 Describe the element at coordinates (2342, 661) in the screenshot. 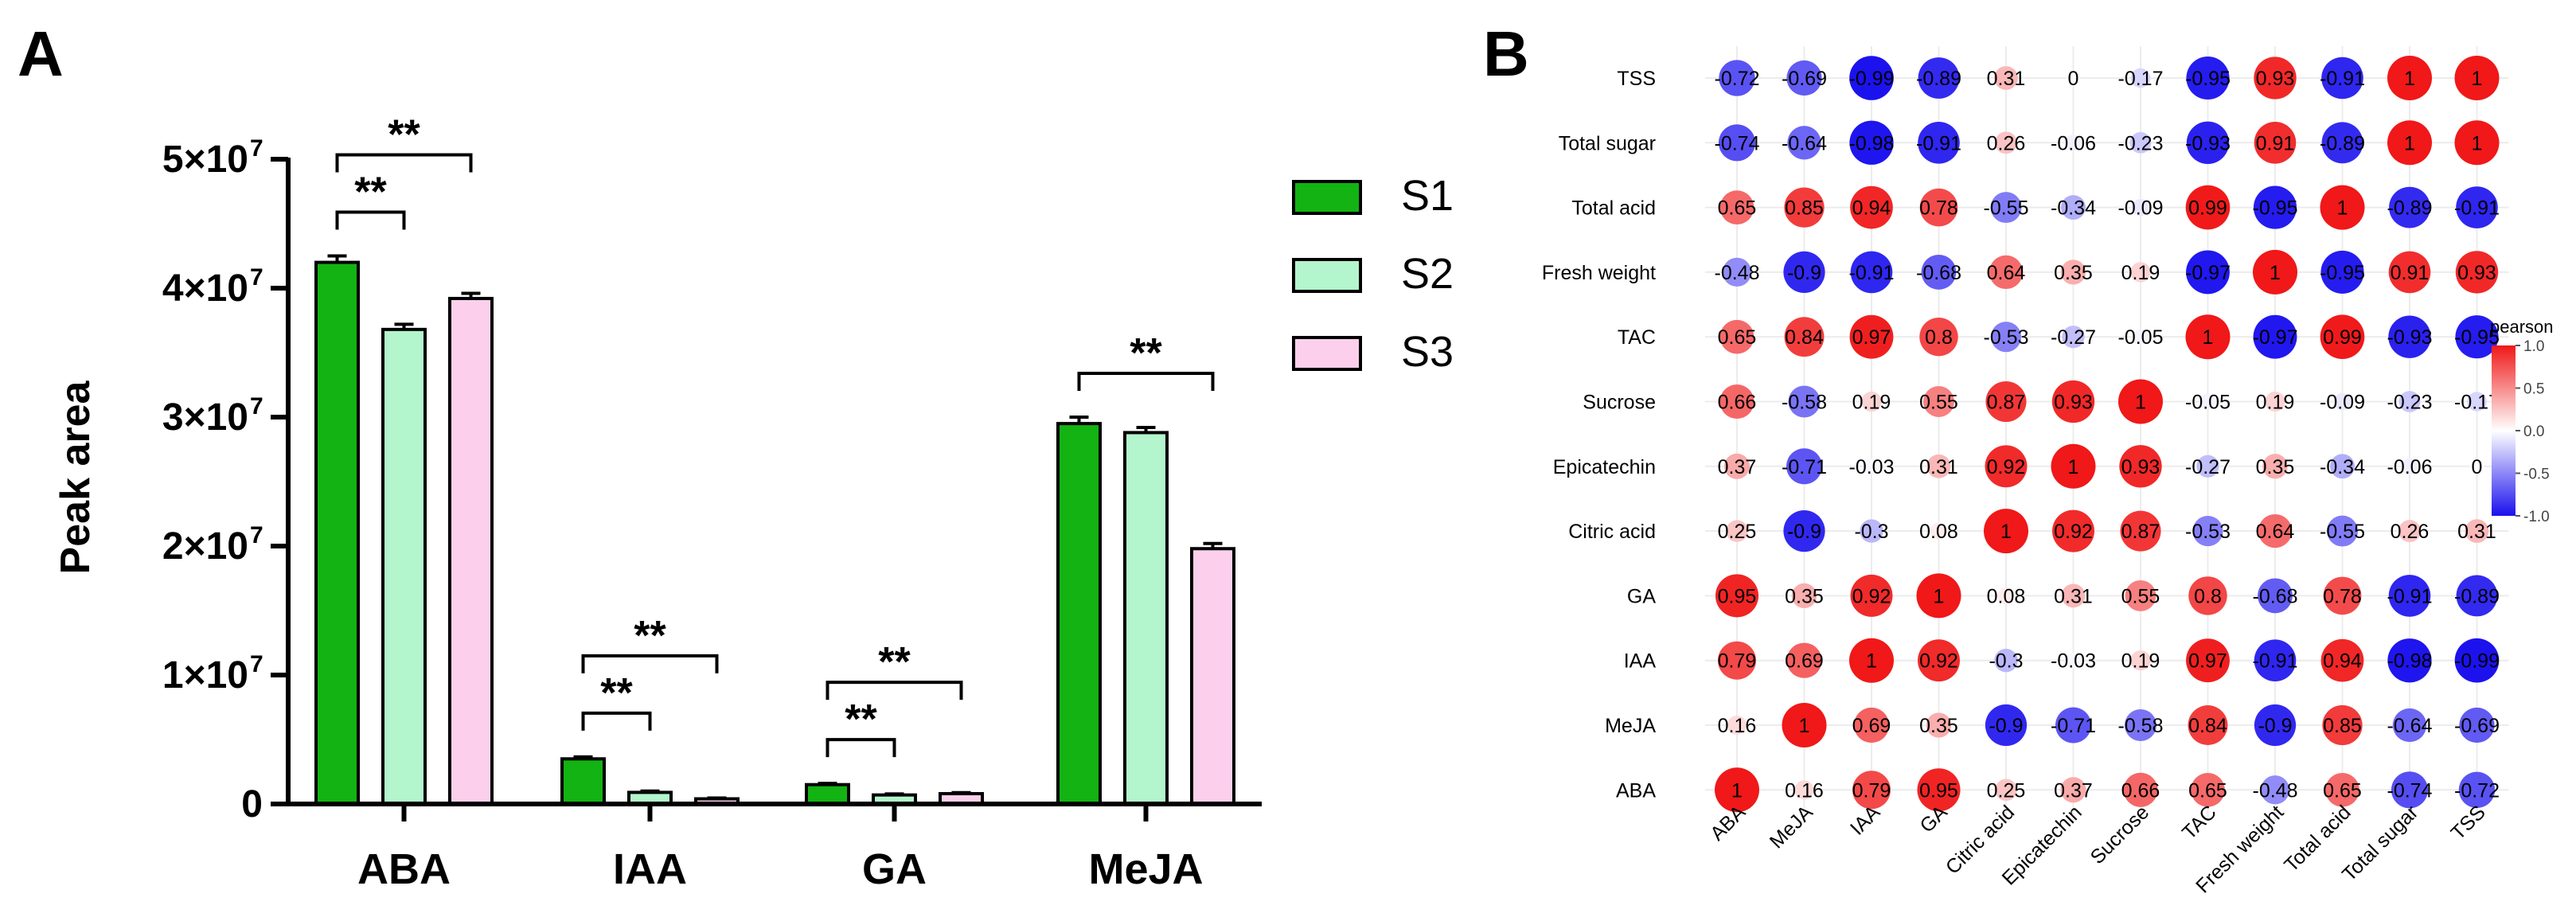

I see `correlation-value: 0.94` at that location.